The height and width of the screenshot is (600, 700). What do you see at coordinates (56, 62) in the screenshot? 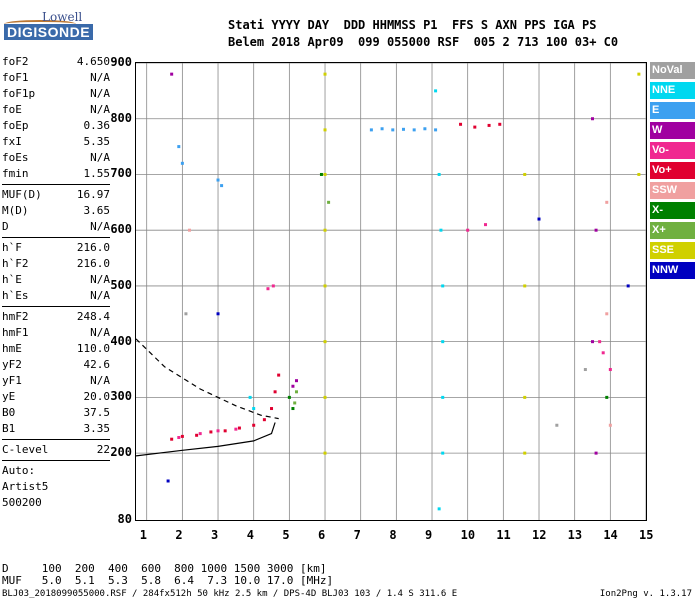
I see `param-row: foF2 4.650` at bounding box center [56, 62].